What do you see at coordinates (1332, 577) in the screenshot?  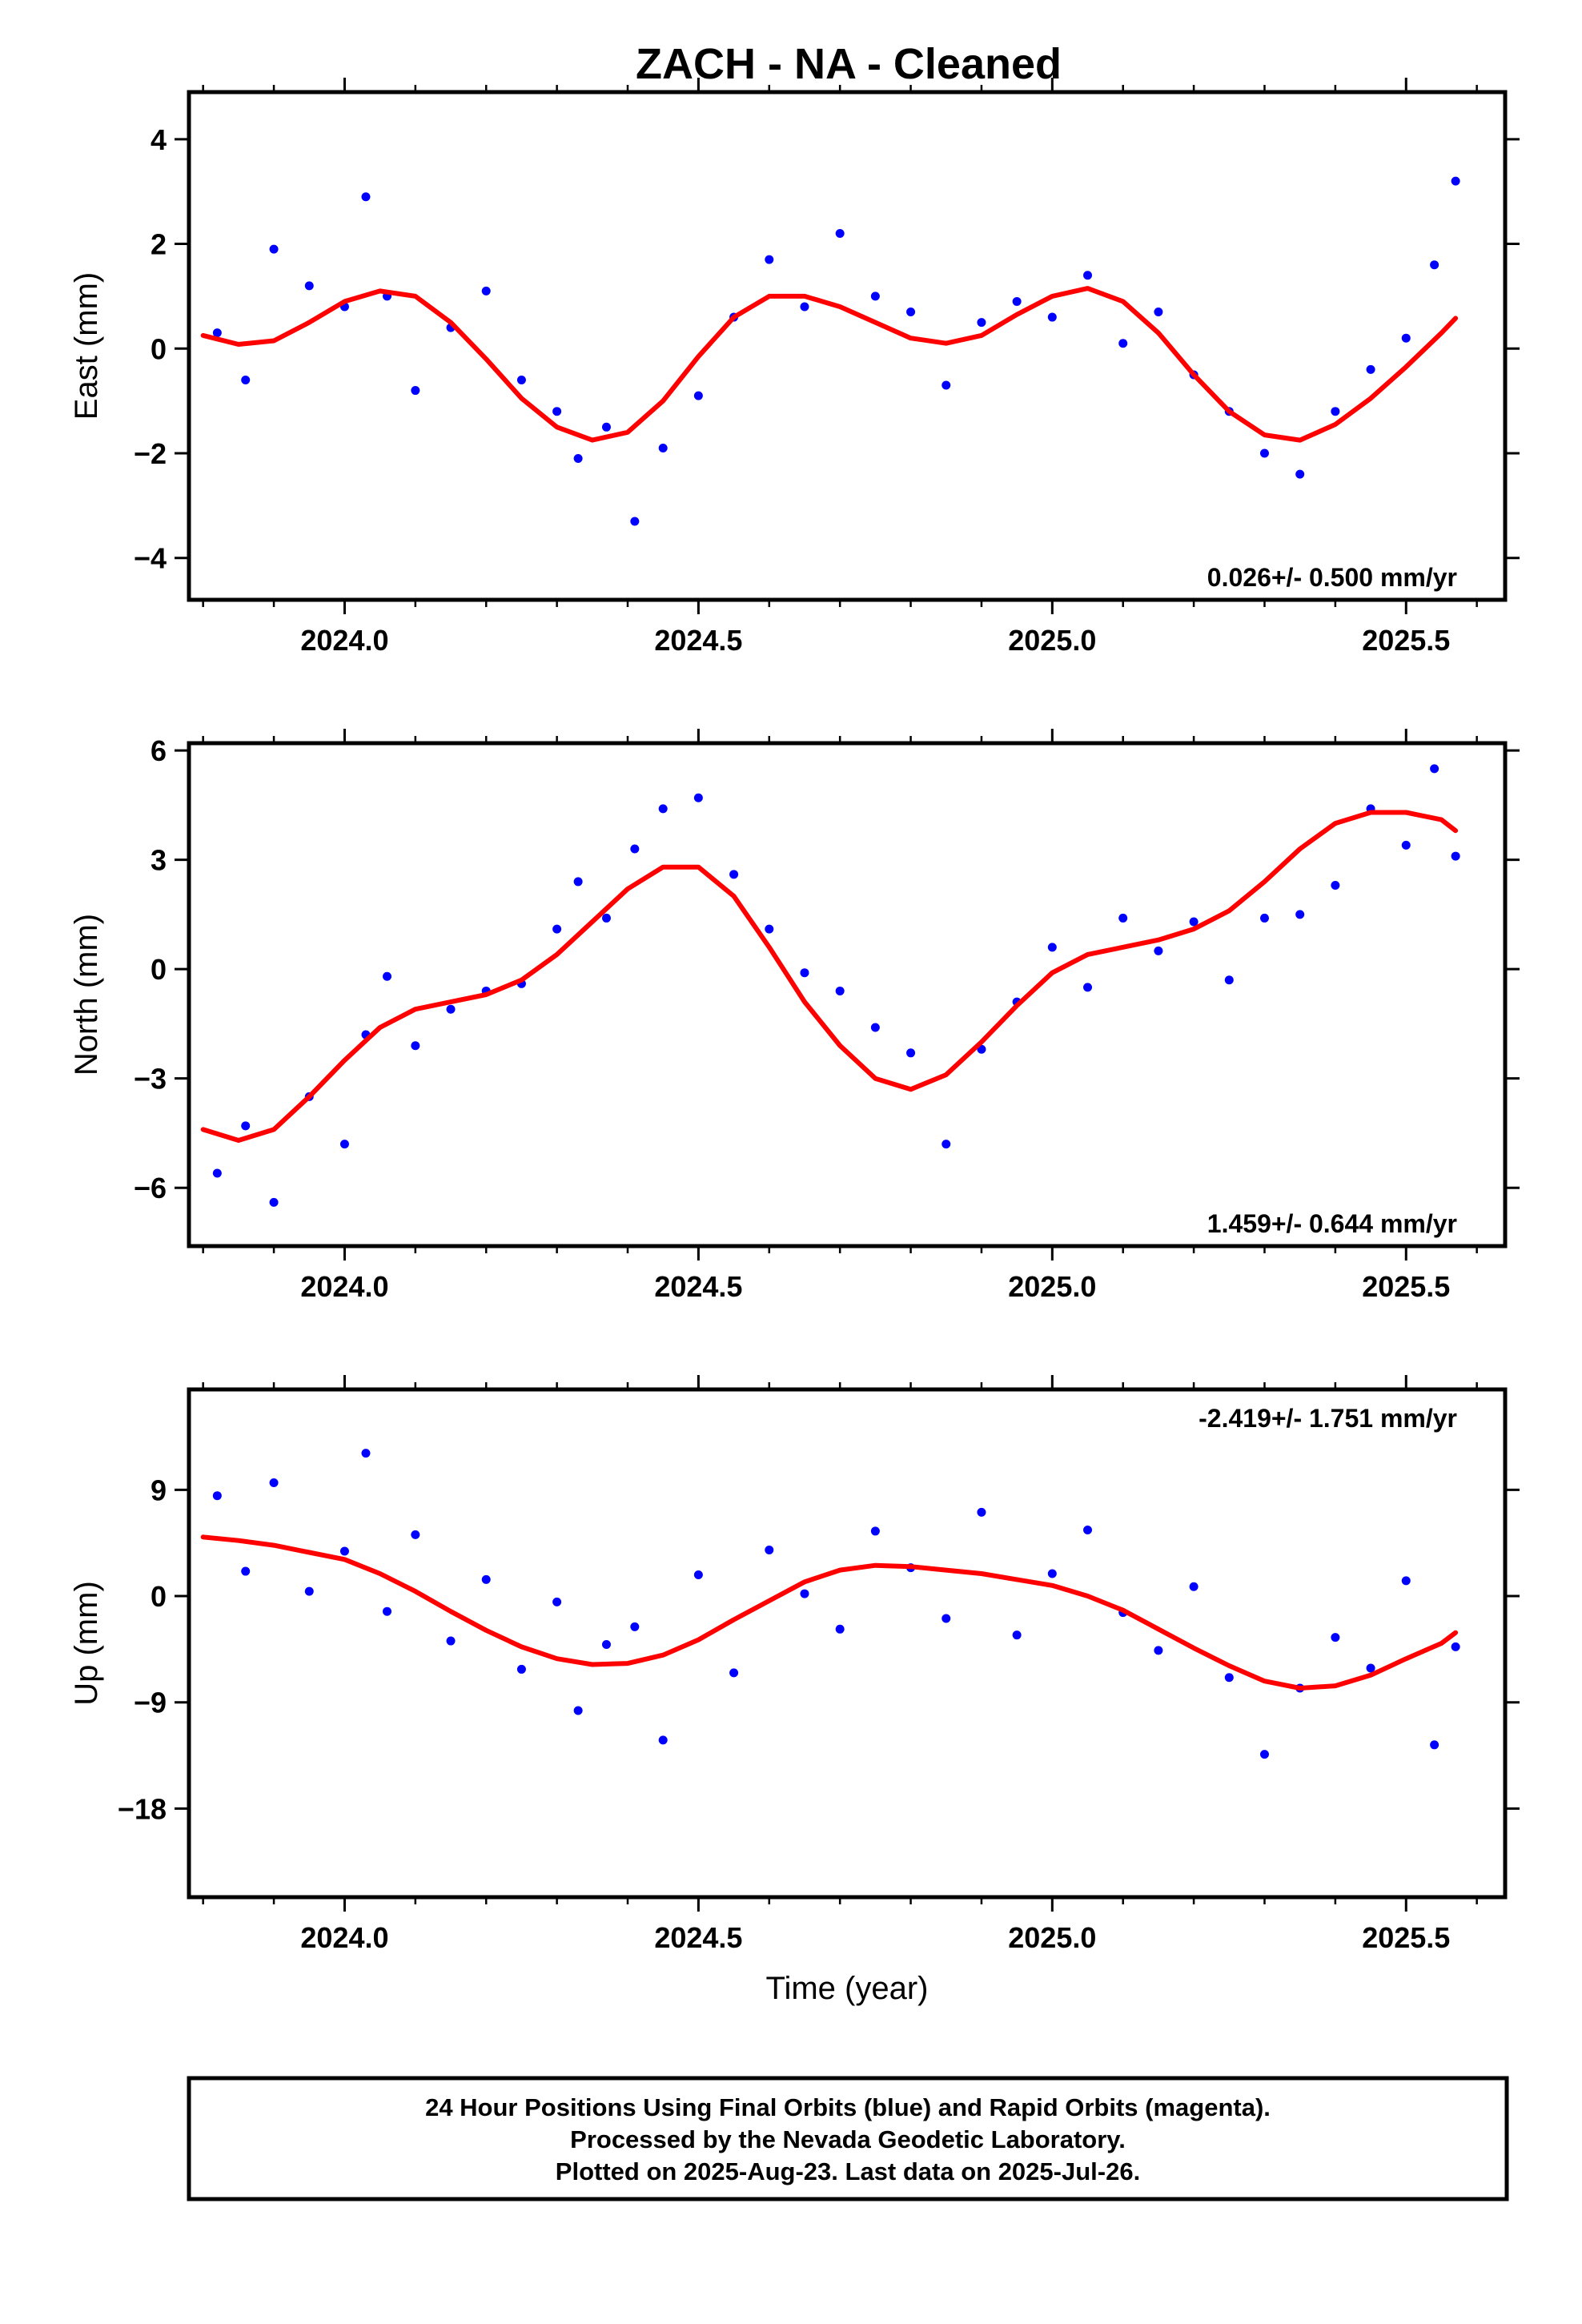 I see `velocity-rate-label: 0.026+/- 0.500 mm/yr` at bounding box center [1332, 577].